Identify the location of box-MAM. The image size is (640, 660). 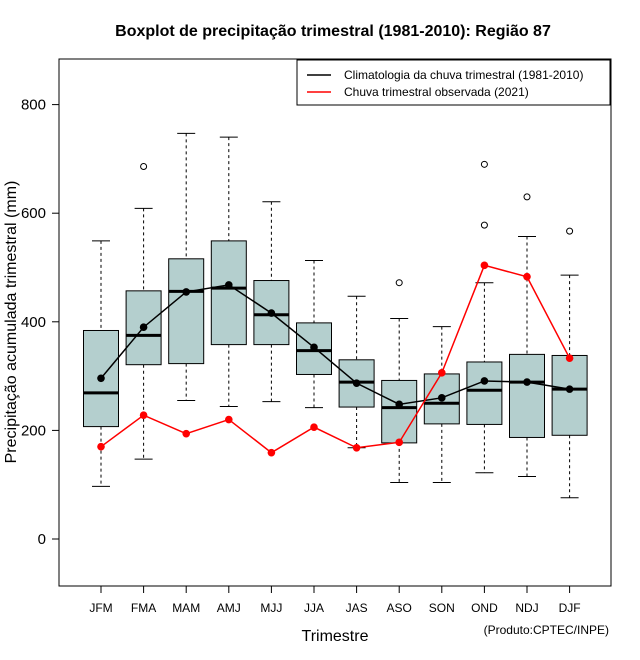
(186, 267).